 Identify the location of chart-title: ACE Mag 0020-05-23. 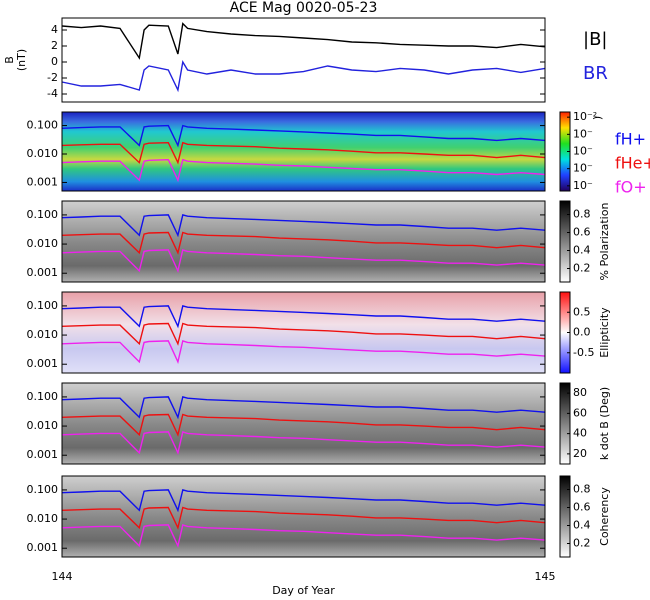
(304, 8).